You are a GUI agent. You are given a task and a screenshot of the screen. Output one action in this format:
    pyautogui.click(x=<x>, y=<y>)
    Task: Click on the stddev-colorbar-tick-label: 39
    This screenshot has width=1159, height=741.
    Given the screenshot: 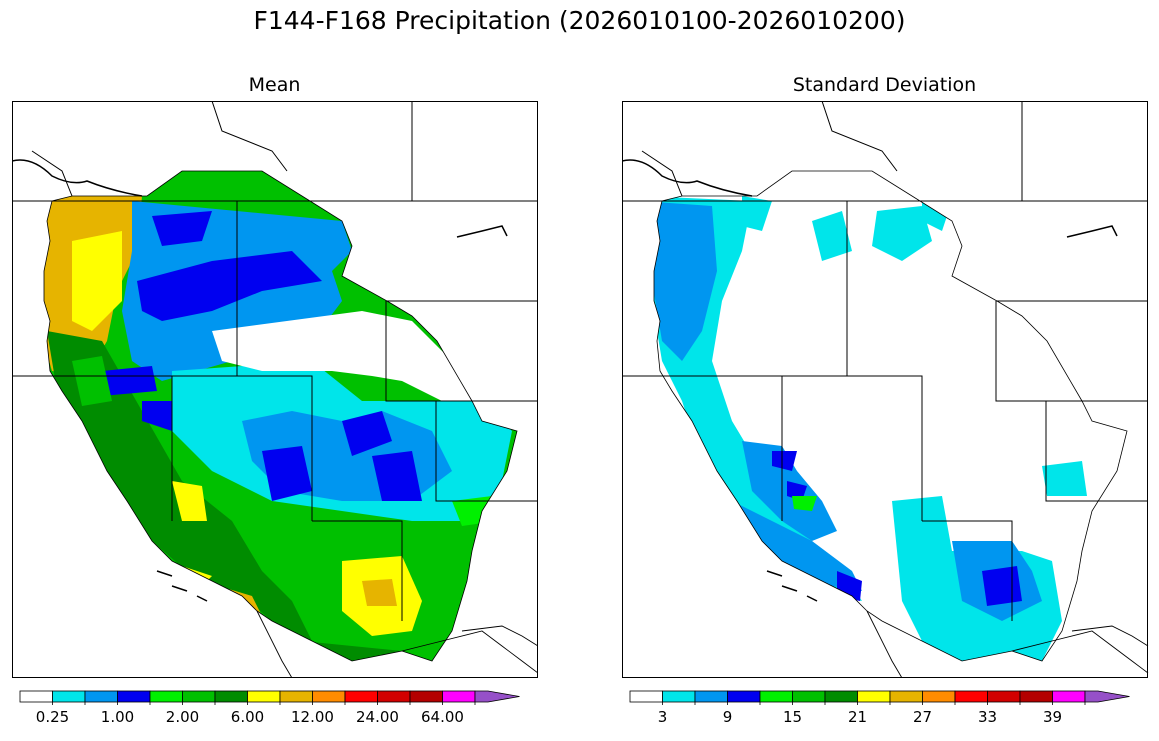 What is the action you would take?
    pyautogui.click(x=1052, y=717)
    